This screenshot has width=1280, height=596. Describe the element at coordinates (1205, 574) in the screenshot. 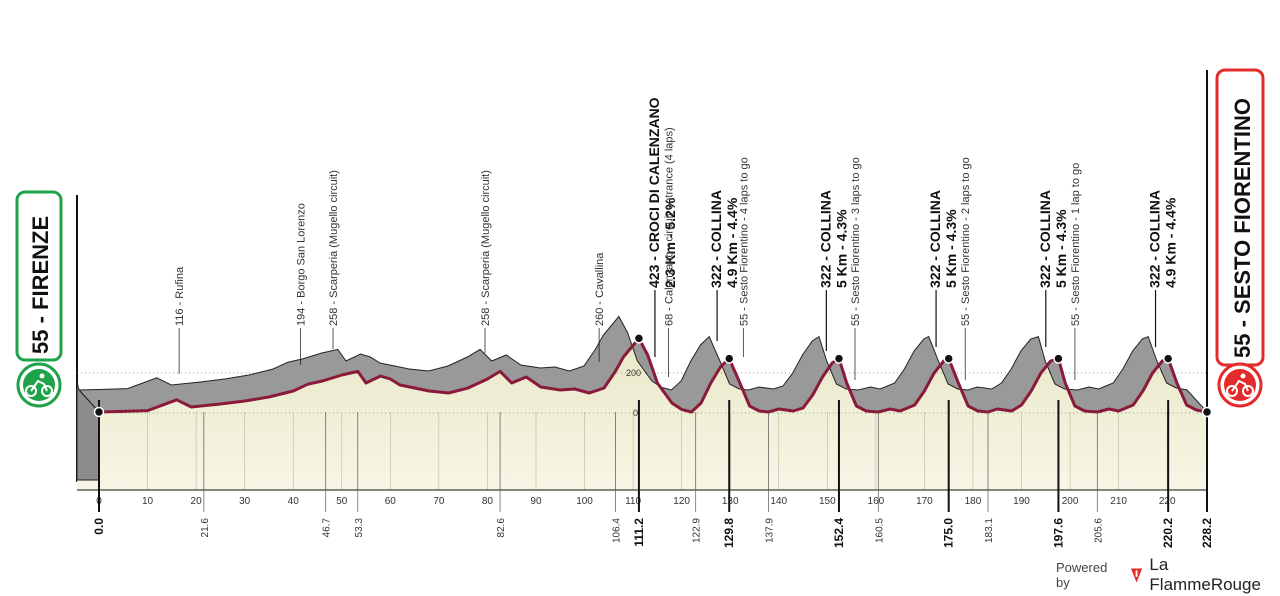

I see `brand-name: La FlammeRouge` at that location.